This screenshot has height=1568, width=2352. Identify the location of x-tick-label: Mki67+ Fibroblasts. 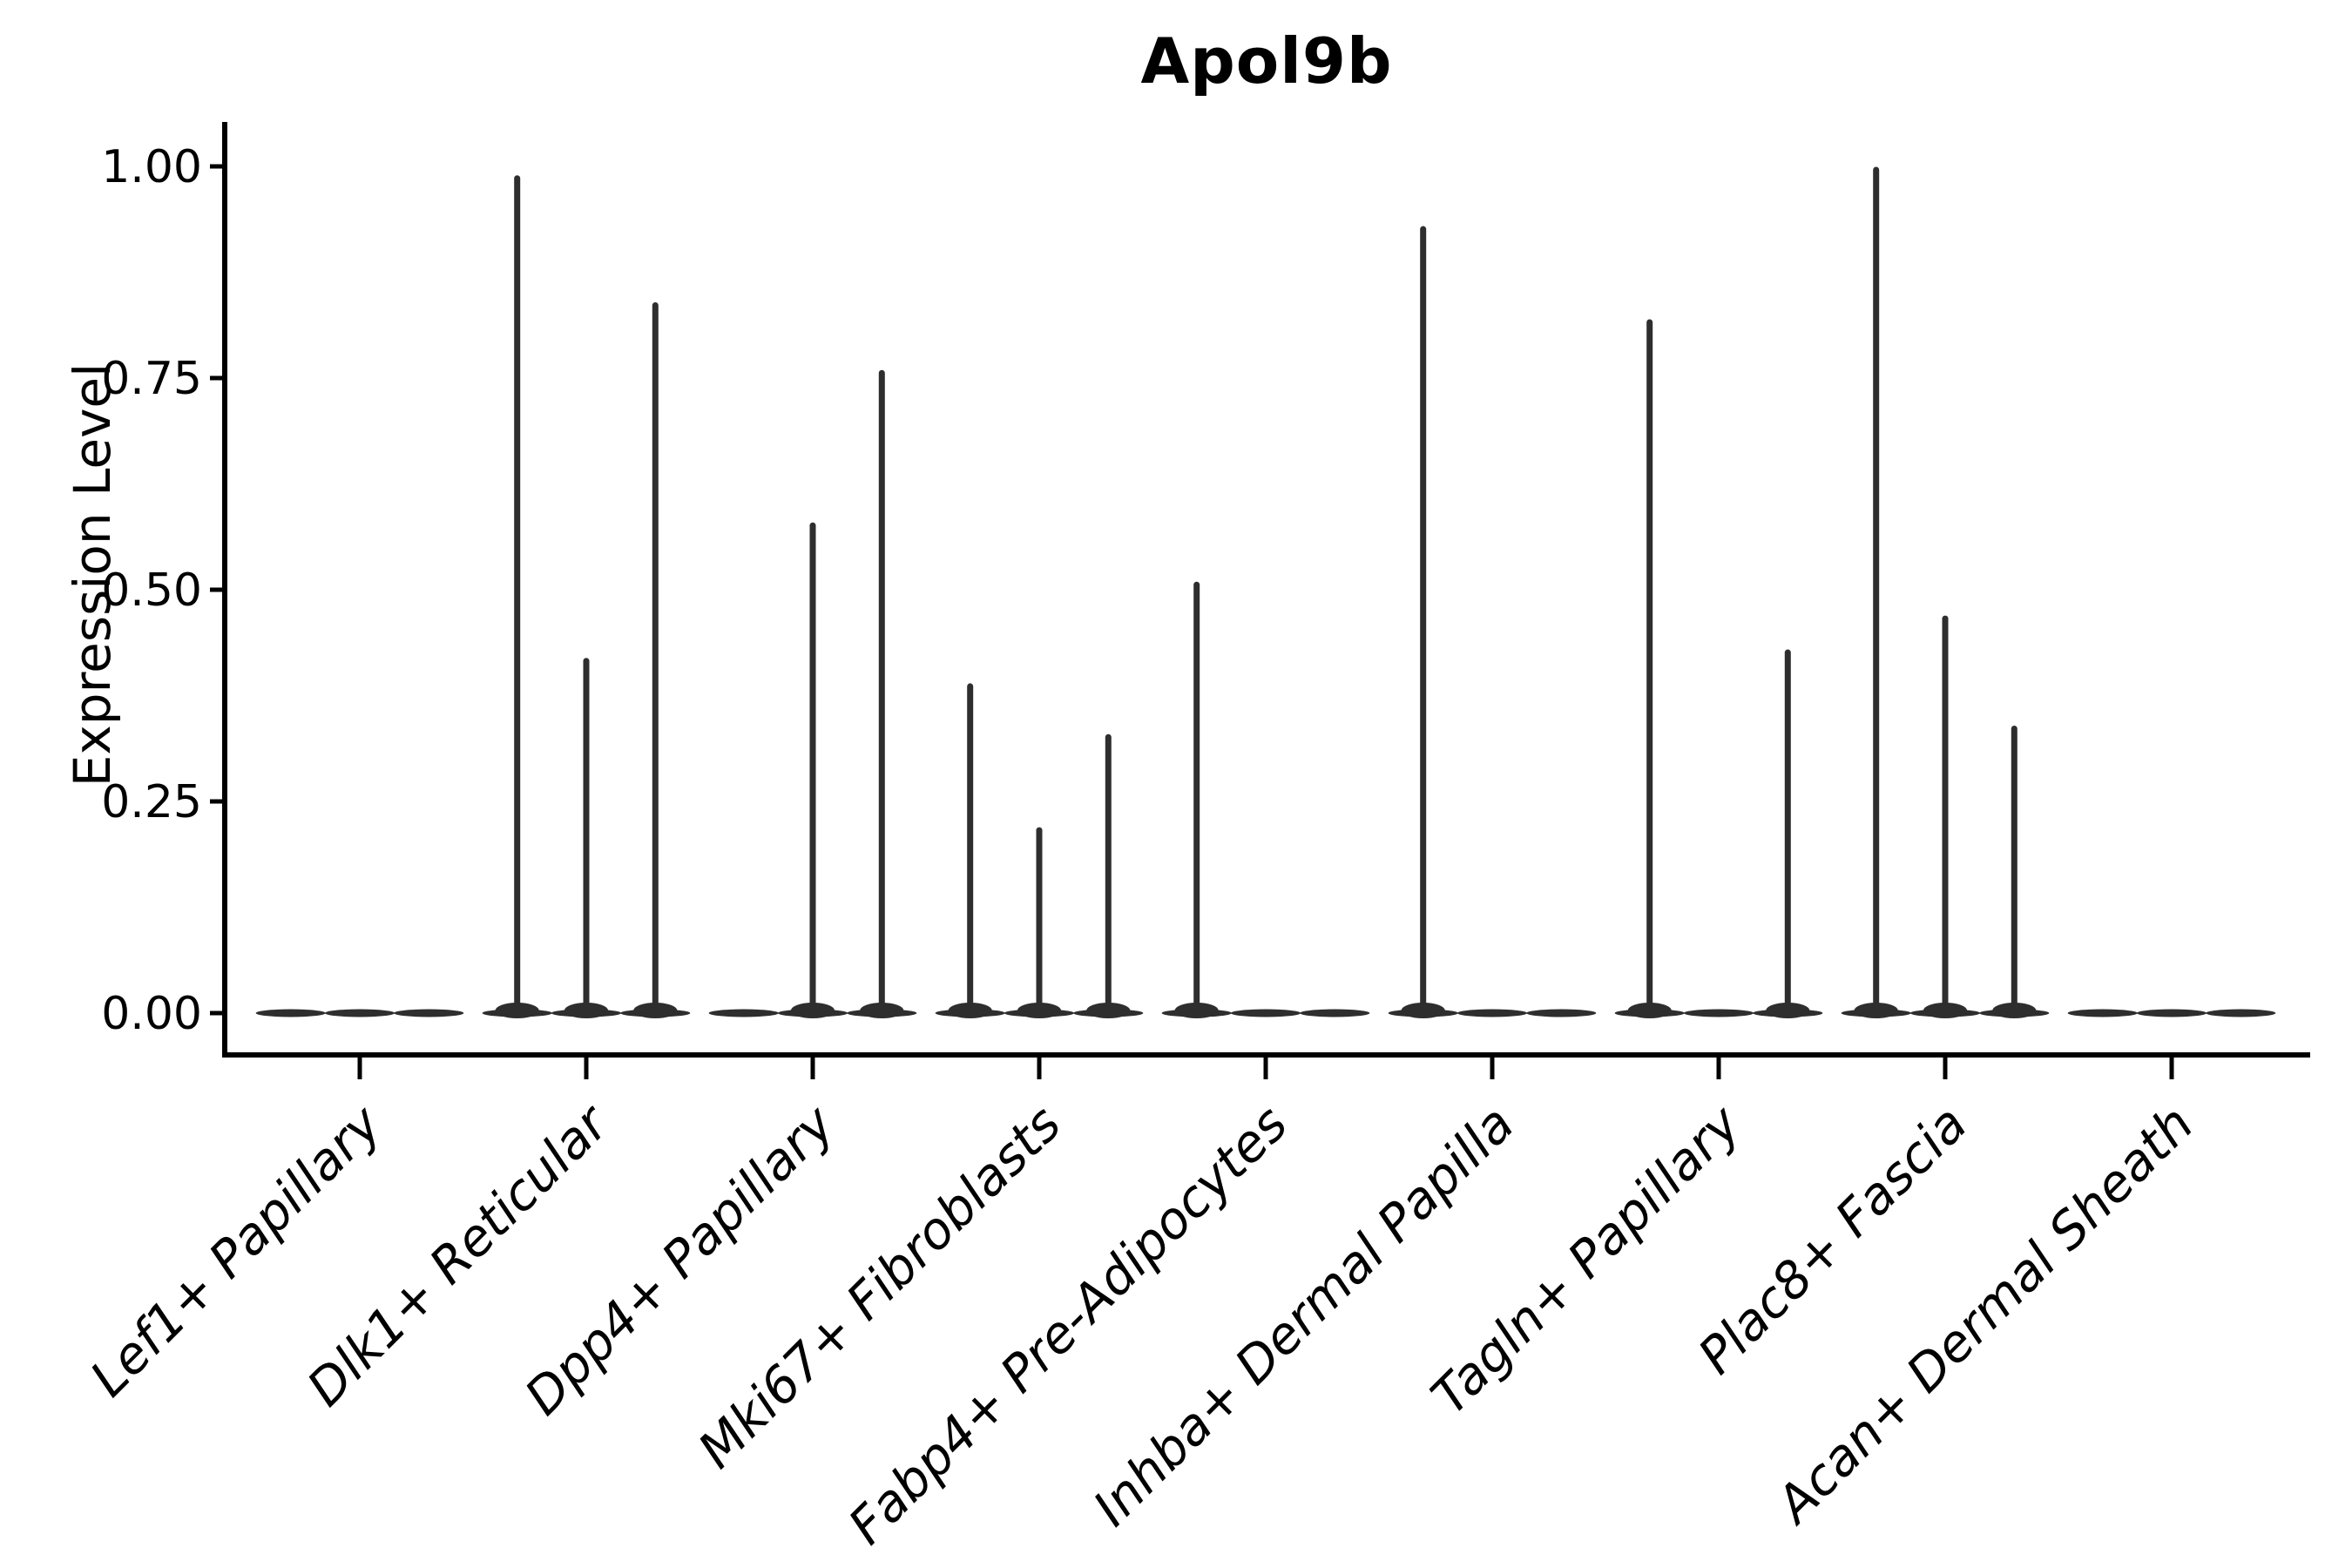
(879, 1287).